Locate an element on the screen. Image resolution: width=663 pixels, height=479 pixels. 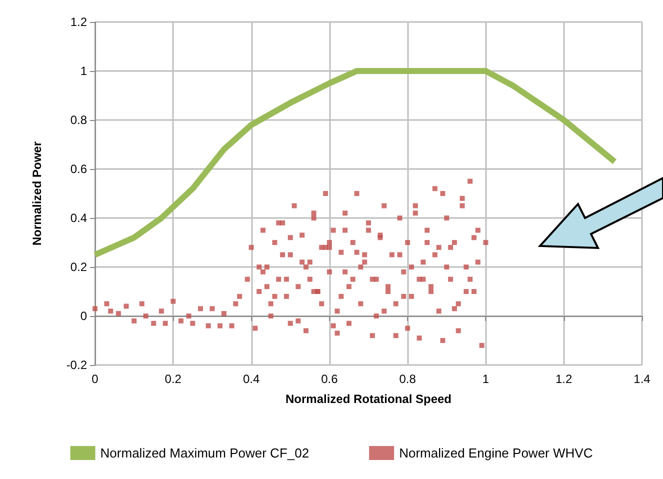
y-tick-label: 0.4 is located at coordinates (79, 218).